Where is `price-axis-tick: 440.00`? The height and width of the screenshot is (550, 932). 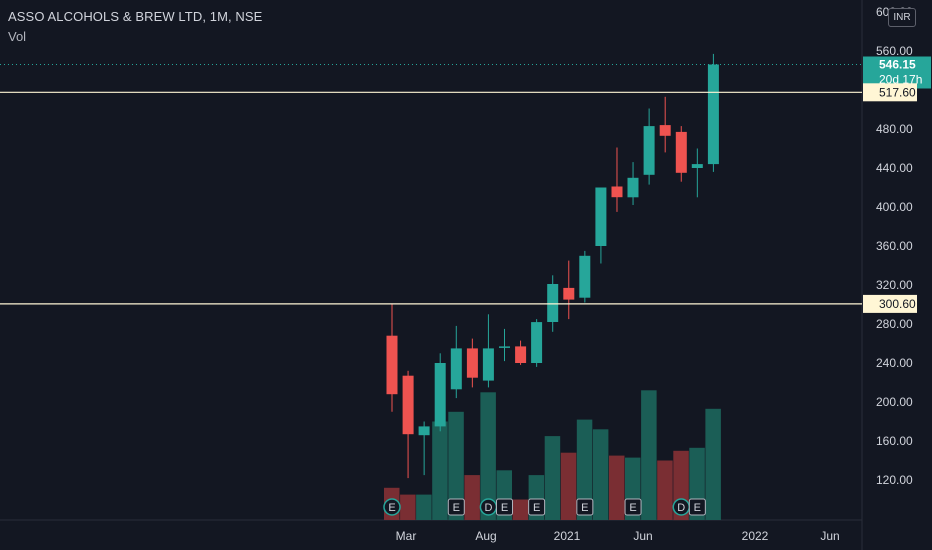 price-axis-tick: 440.00 is located at coordinates (894, 168).